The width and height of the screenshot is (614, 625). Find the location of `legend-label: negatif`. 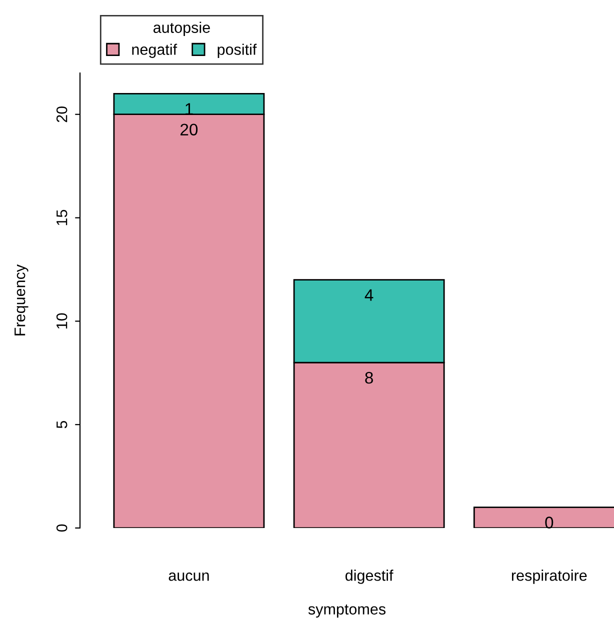

legend-label: negatif is located at coordinates (155, 51).